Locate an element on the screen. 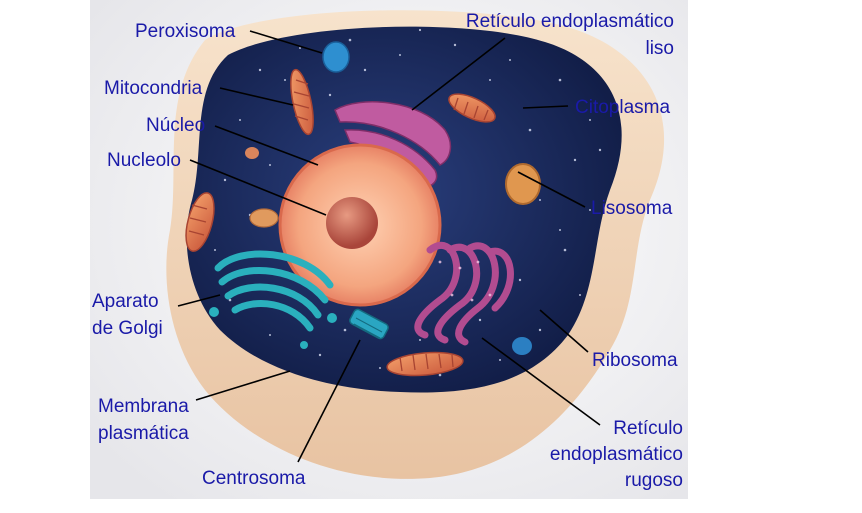  label-aparato-line1: Aparato is located at coordinates (125, 301).